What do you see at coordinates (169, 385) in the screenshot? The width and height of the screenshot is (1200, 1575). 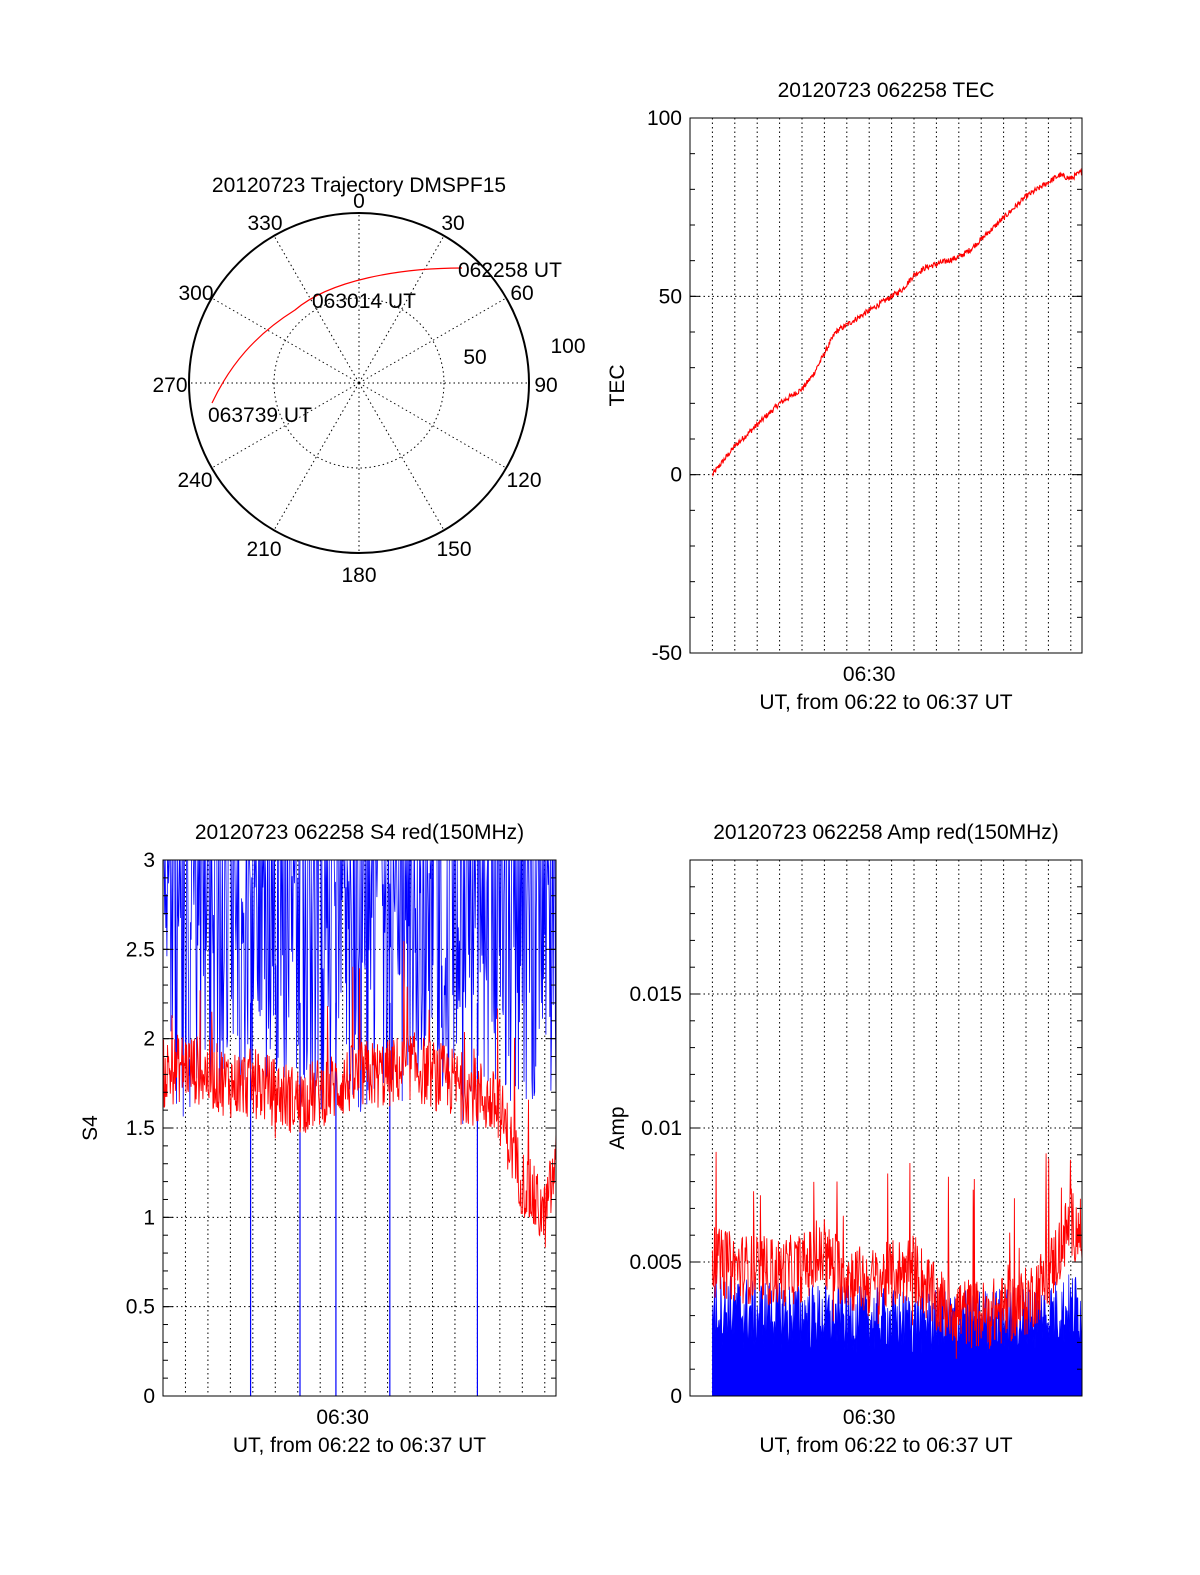 I see `polar-angle-label: 270` at bounding box center [169, 385].